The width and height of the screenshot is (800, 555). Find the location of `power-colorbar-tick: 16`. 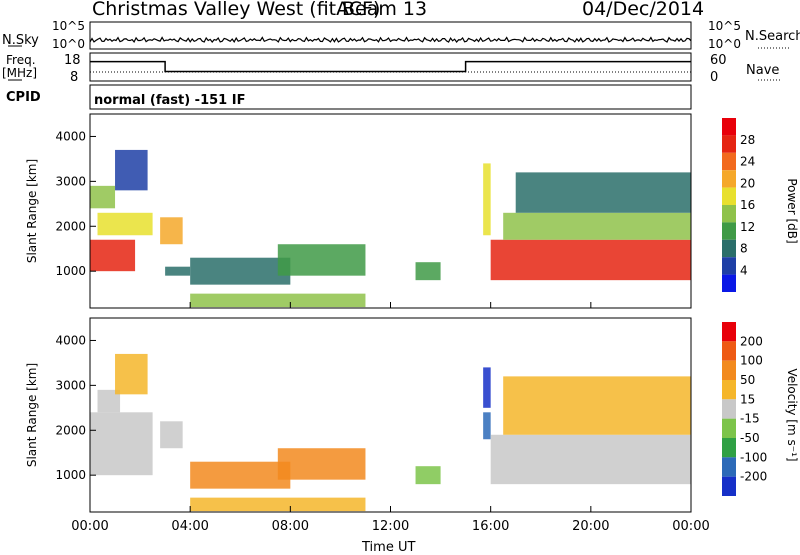

power-colorbar-tick: 16 is located at coordinates (747, 205).